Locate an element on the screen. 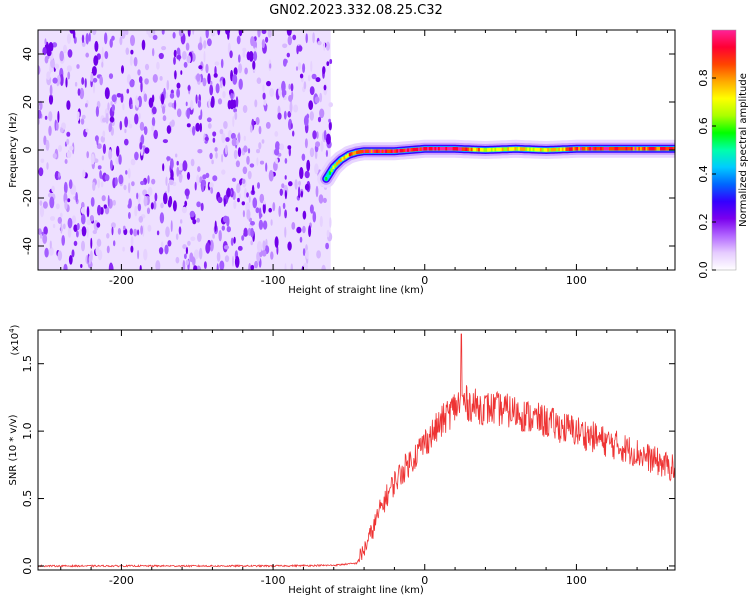 This screenshot has height=600, width=750. spectrogram-x-label: Height of straight line (km) is located at coordinates (356, 290).